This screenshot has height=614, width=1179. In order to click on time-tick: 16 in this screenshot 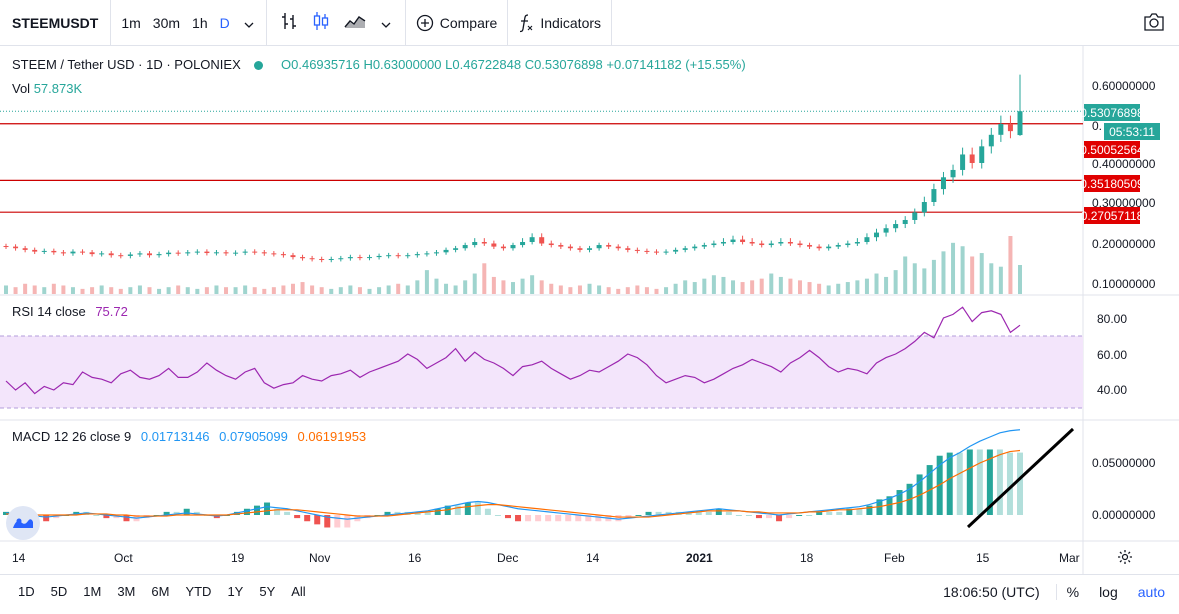, I will do `click(415, 558)`.